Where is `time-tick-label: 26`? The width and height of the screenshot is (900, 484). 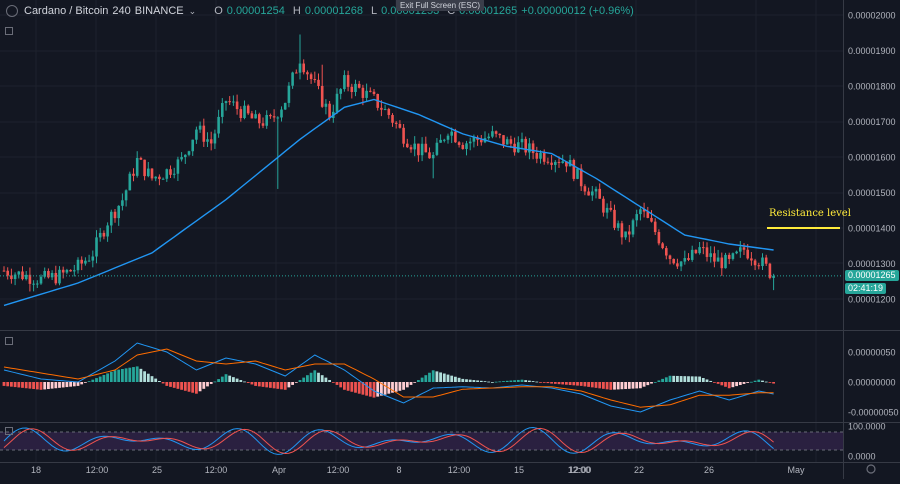 time-tick-label: 26 is located at coordinates (709, 470).